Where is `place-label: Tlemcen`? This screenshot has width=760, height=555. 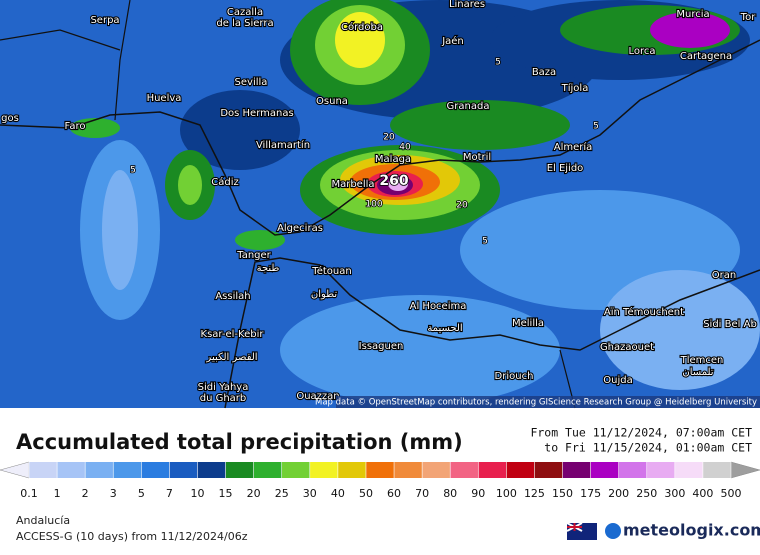
place-label: Tlemcen is located at coordinates (702, 360).